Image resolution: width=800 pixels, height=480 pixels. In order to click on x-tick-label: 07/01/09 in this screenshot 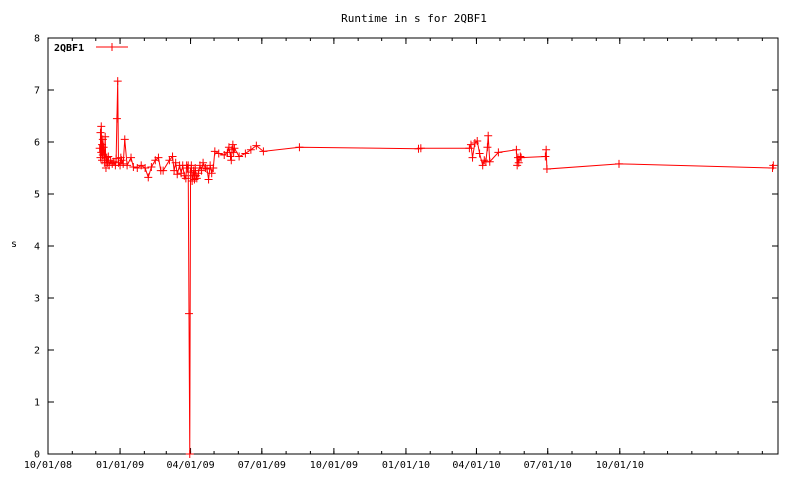, I will do `click(262, 465)`.